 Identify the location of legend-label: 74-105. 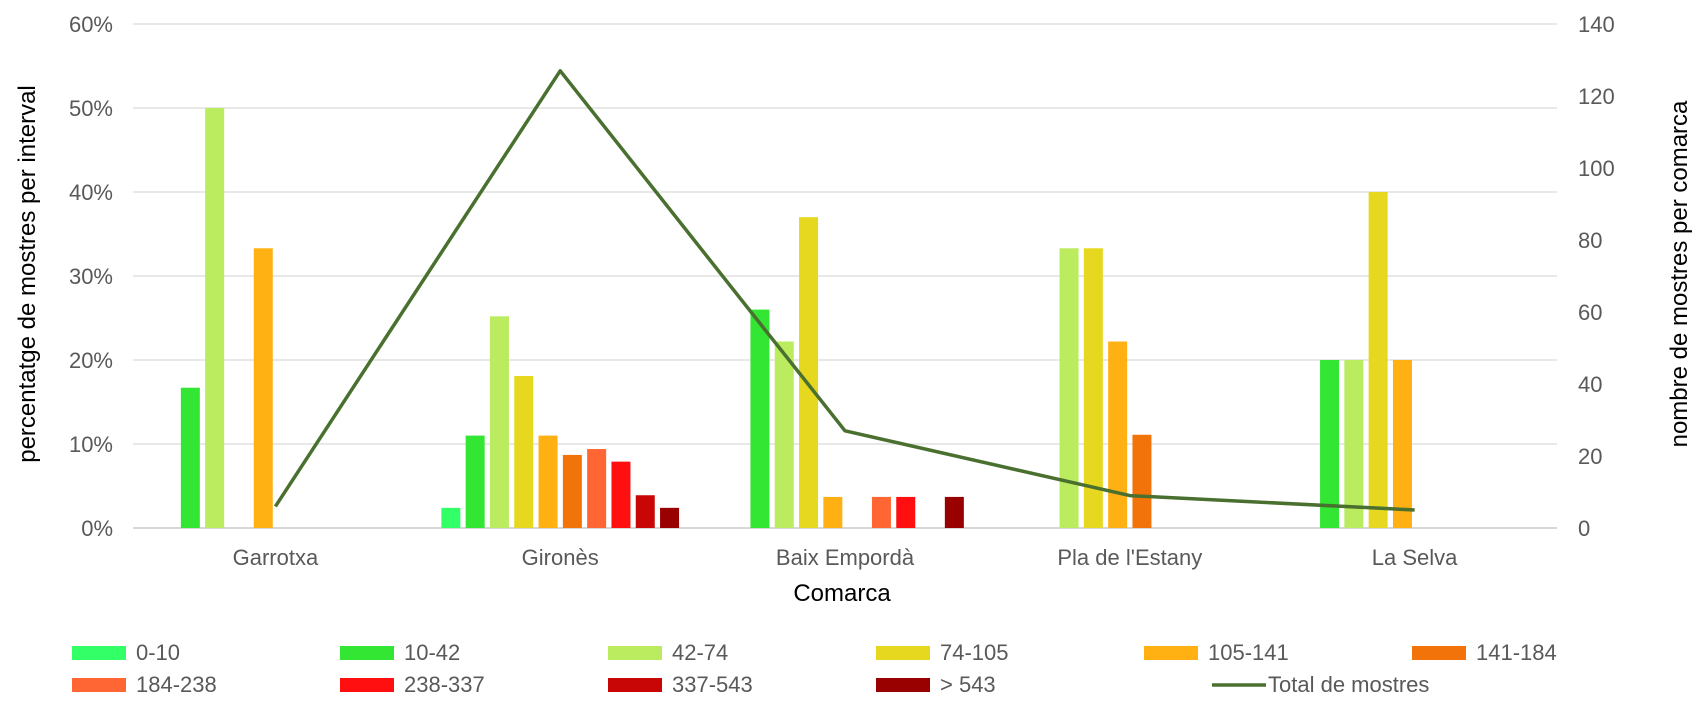
(974, 652).